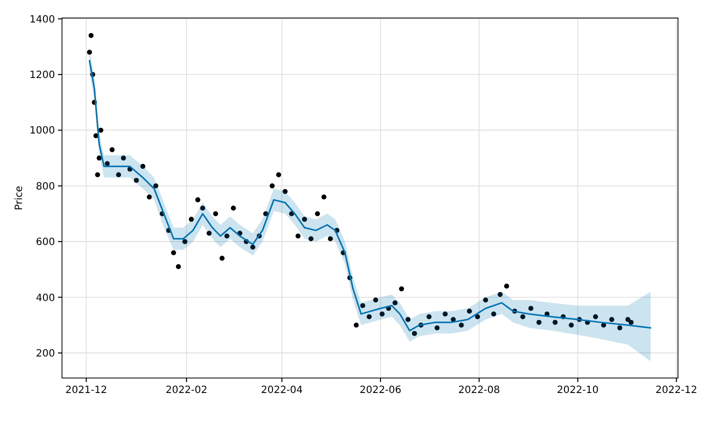 Image resolution: width=712 pixels, height=424 pixels. Describe the element at coordinates (381, 390) in the screenshot. I see `x-tick-label: 2022-06` at that location.